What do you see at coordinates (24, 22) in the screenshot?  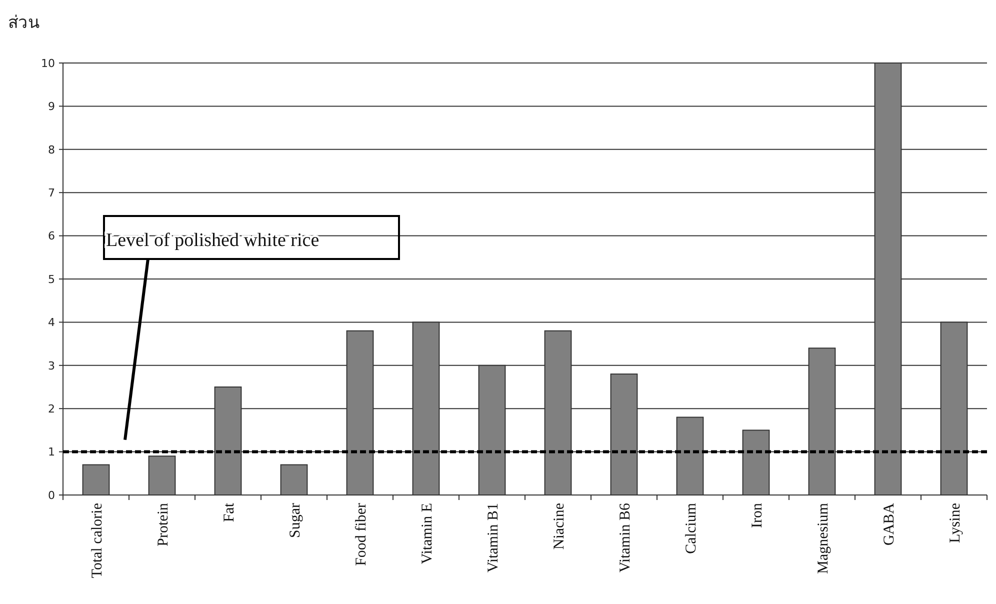 I see `y-axis-title: ส่วน` at bounding box center [24, 22].